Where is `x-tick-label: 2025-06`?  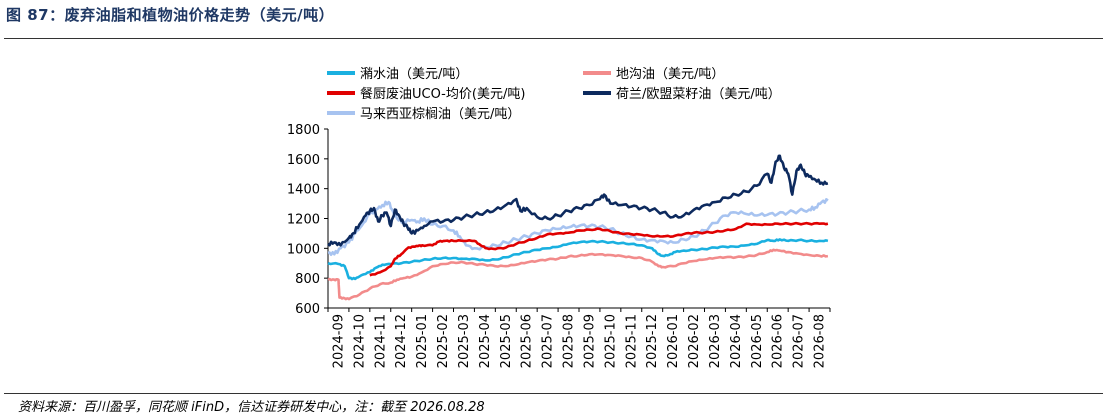
x-tick-label: 2025-06 is located at coordinates (527, 341).